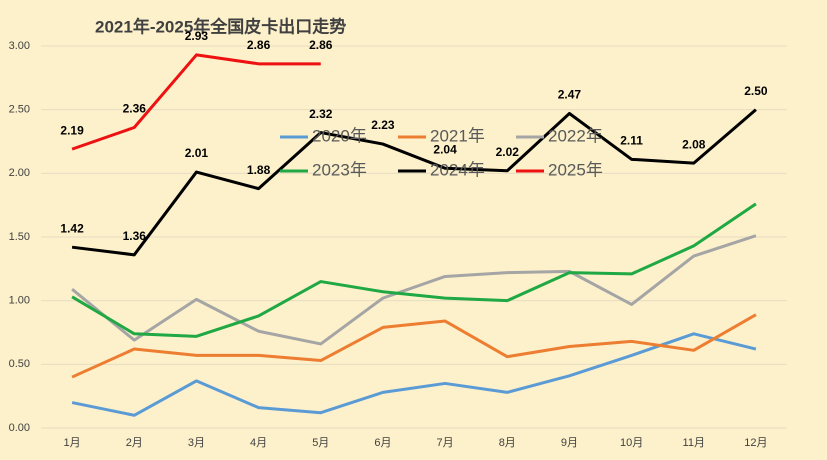  I want to click on data-label: 2.47, so click(570, 95).